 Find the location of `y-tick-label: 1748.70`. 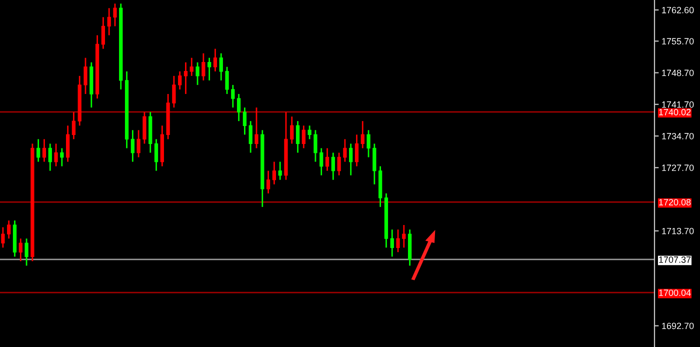

y-tick-label: 1748.70 is located at coordinates (678, 73).